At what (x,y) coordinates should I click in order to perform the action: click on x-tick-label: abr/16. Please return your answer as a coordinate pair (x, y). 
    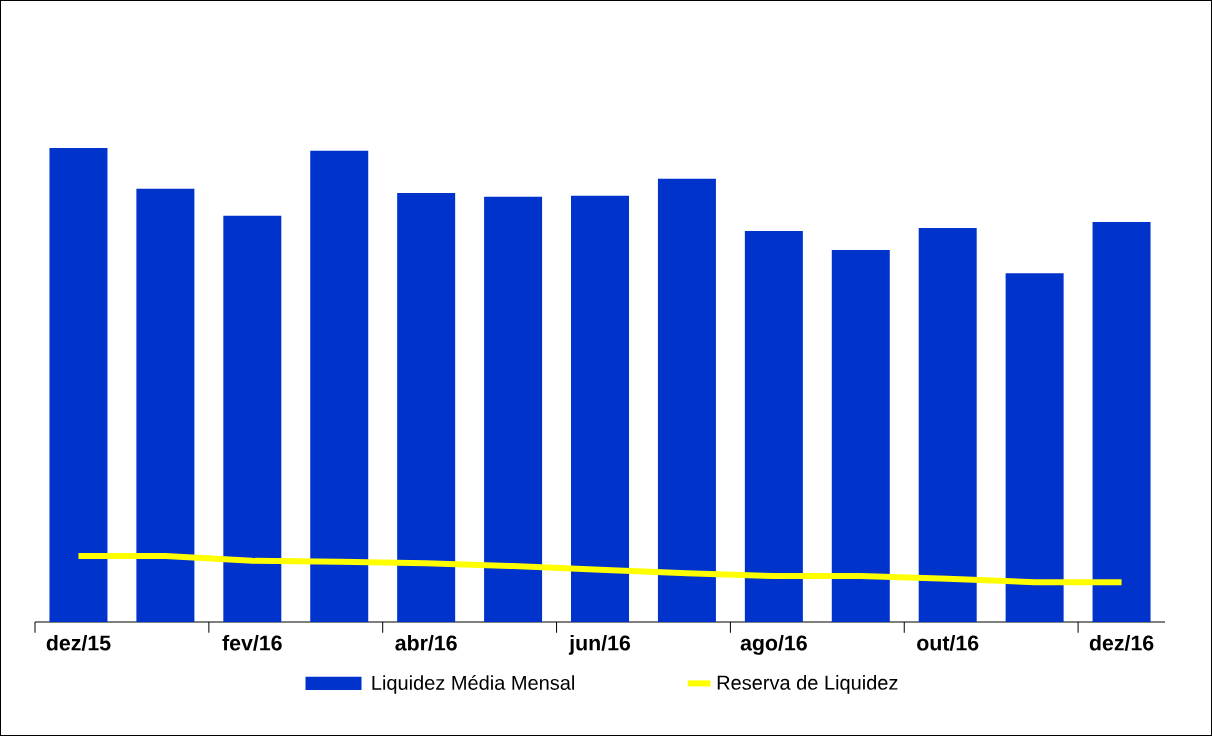
    Looking at the image, I should click on (426, 642).